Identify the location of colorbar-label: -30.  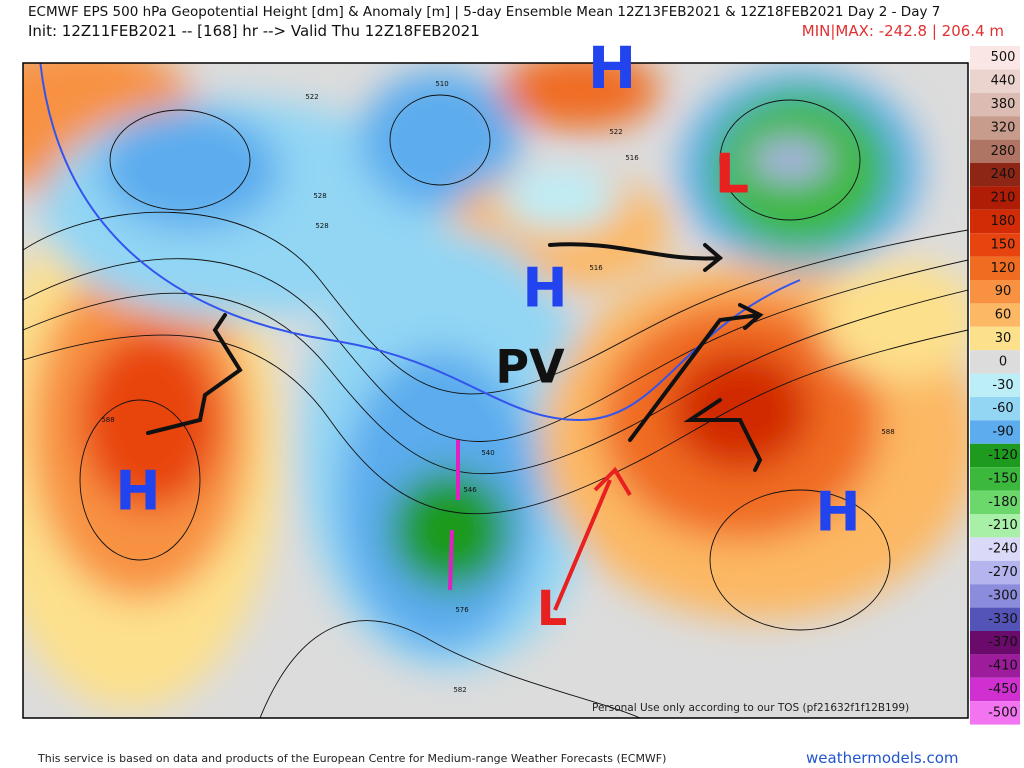
(1002, 385).